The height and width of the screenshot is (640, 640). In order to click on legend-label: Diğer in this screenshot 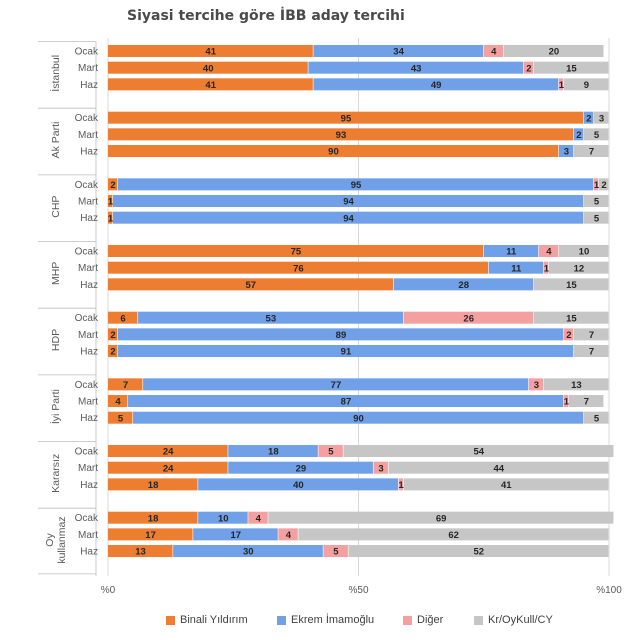, I will do `click(430, 620)`.